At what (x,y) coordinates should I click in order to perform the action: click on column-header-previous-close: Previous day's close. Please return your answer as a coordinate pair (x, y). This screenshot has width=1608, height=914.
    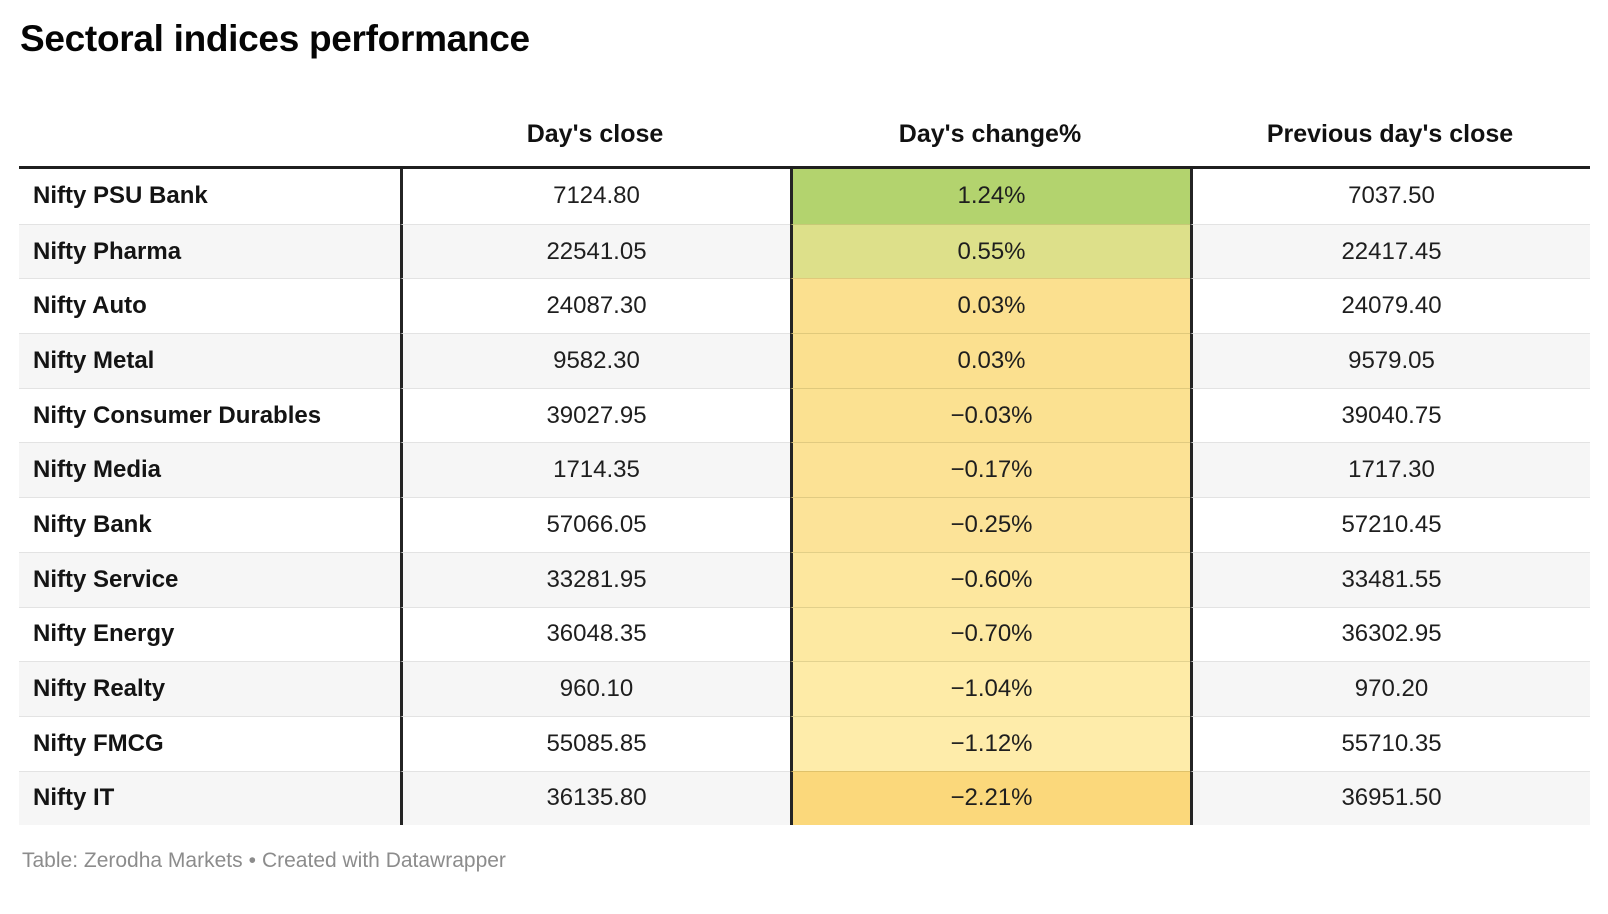
    Looking at the image, I should click on (1390, 134).